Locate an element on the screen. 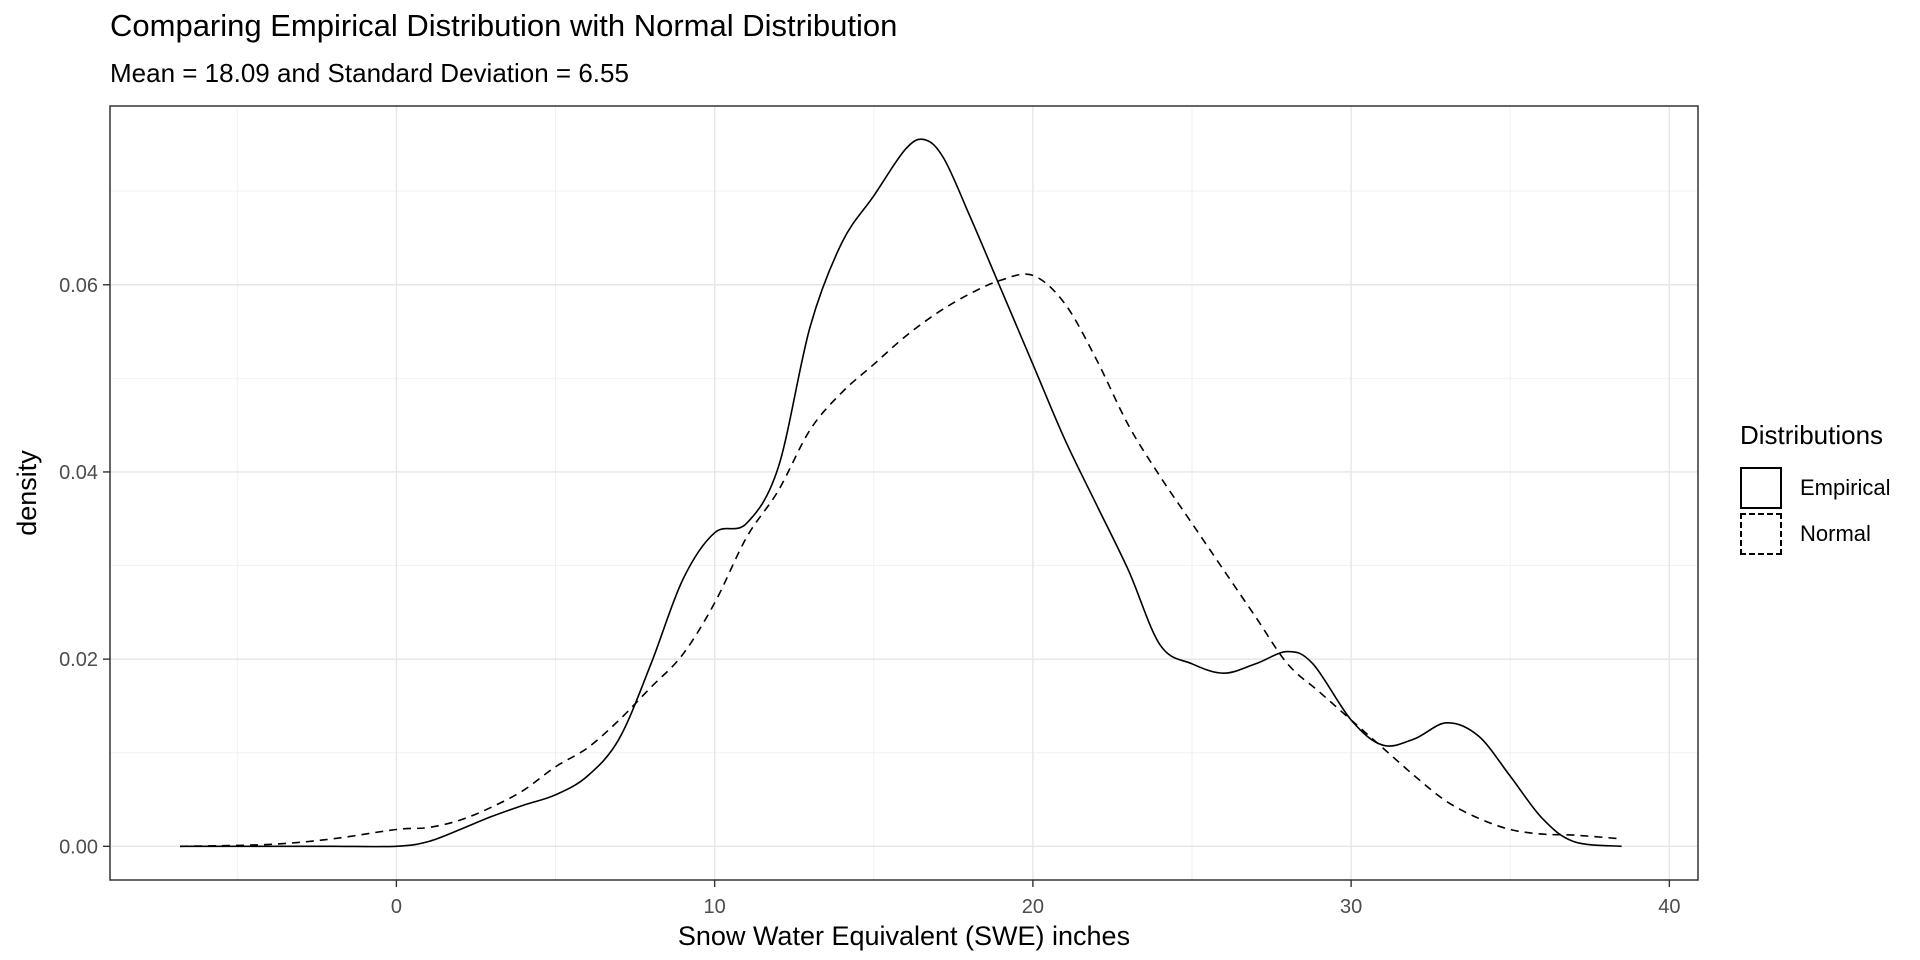 Image resolution: width=1920 pixels, height=960 pixels. legend-item-normal: Normal is located at coordinates (1815, 534).